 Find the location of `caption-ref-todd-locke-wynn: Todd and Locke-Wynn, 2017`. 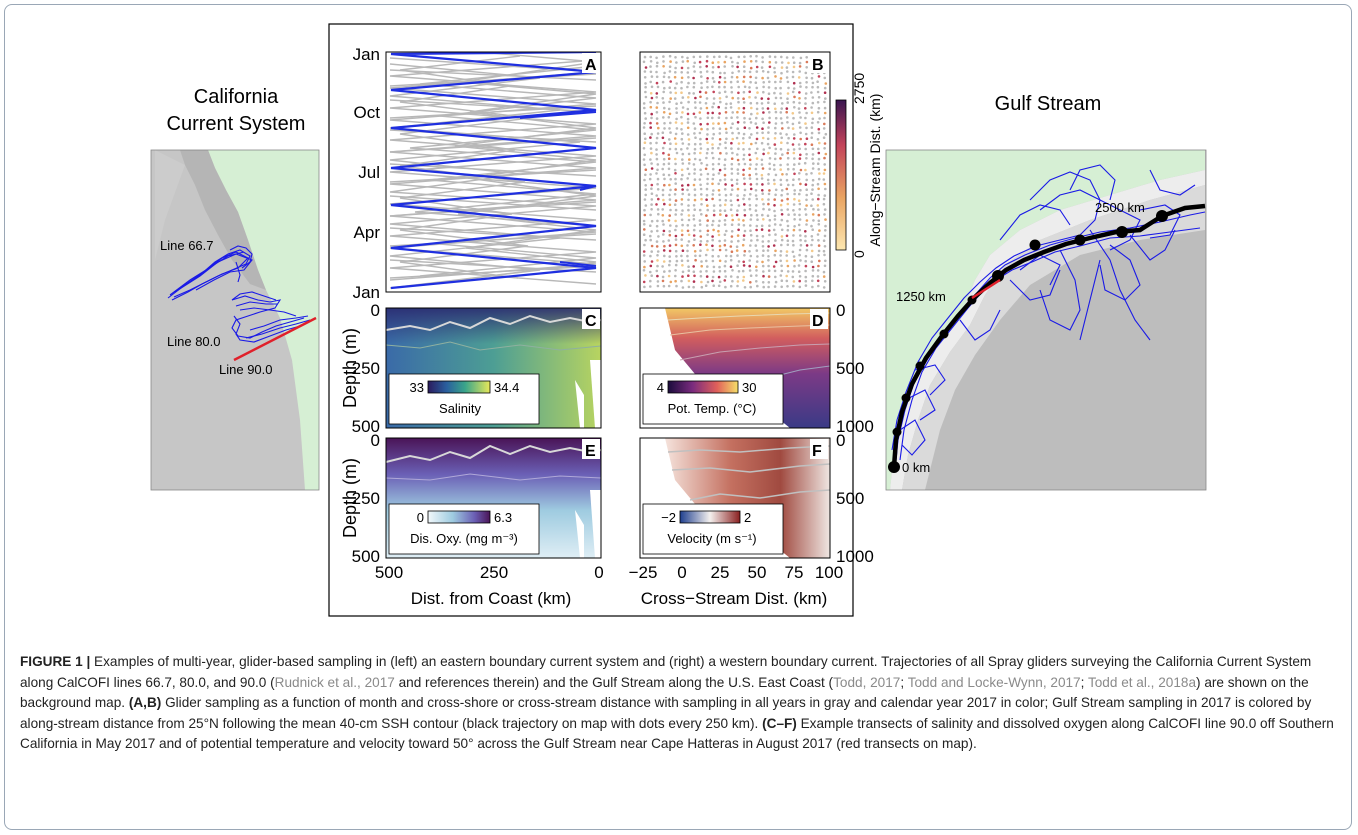

caption-ref-todd-locke-wynn: Todd and Locke-Wynn, 2017 is located at coordinates (994, 682).